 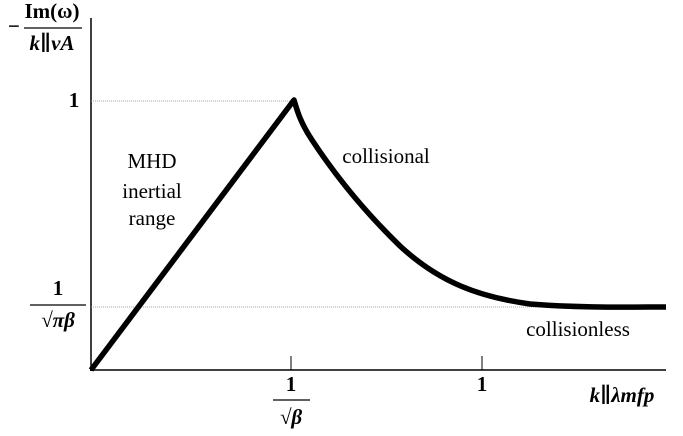 What do you see at coordinates (578, 329) in the screenshot?
I see `annotation: collisionless` at bounding box center [578, 329].